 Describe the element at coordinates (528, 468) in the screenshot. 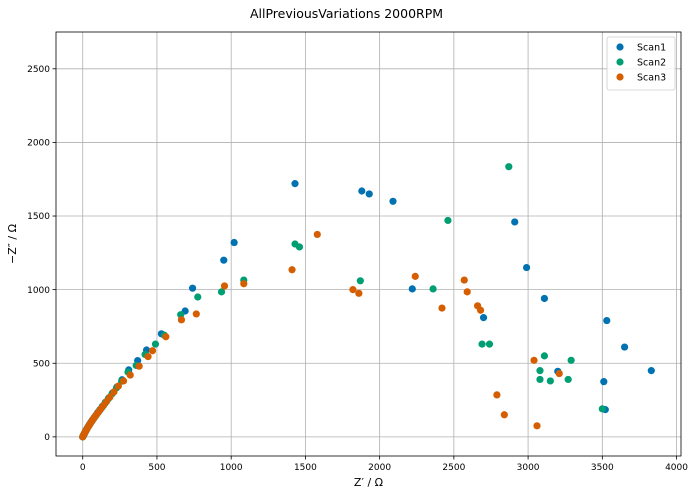

I see `x-tick-label: 3000` at that location.